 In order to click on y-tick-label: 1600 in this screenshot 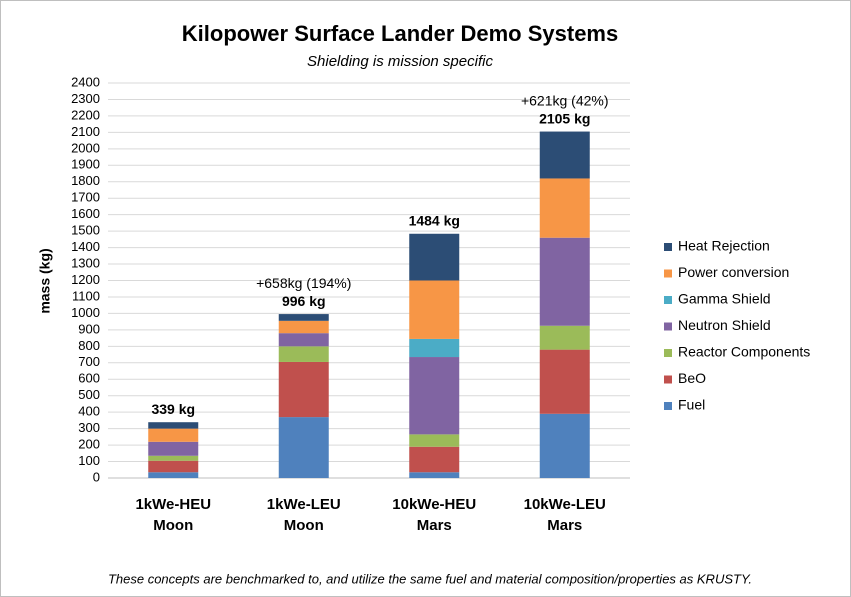, I will do `click(85, 213)`.